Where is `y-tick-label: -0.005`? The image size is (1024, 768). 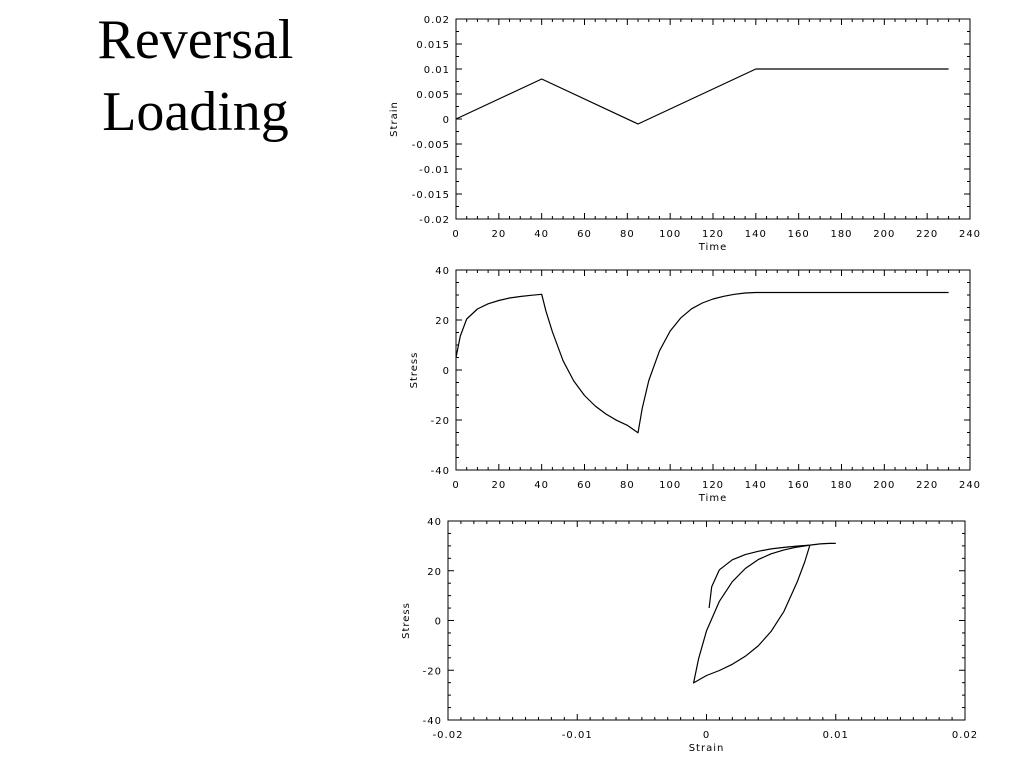
y-tick-label: -0.005 is located at coordinates (431, 145).